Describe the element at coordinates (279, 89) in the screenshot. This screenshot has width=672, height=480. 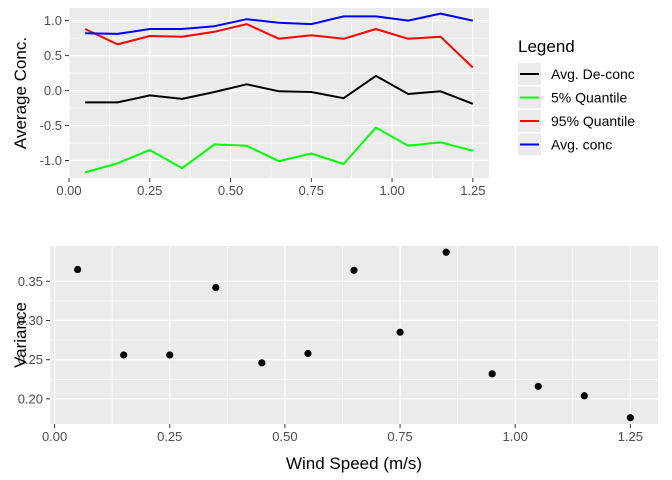
I see `series-line-avg-de-conc` at that location.